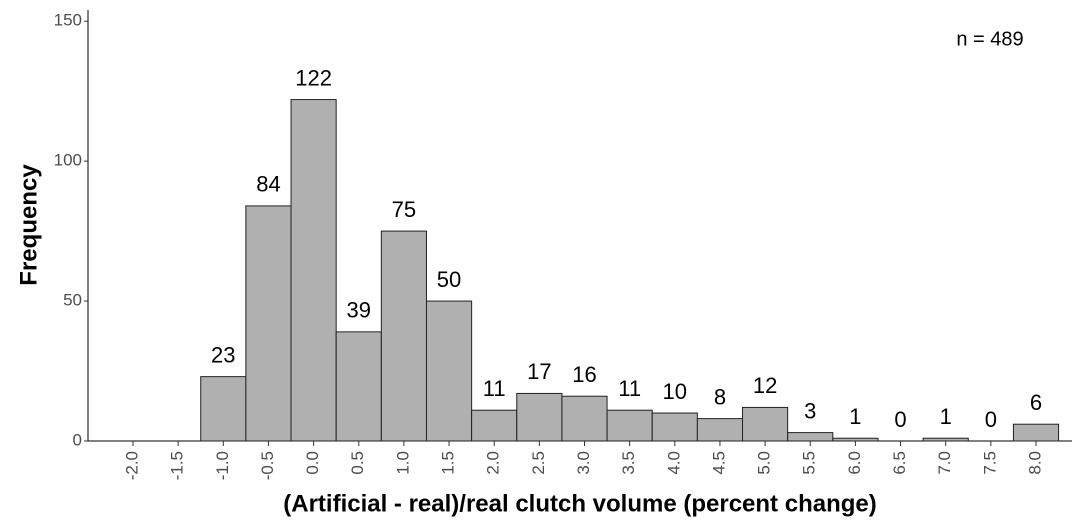 The image size is (1073, 527). What do you see at coordinates (675, 391) in the screenshot?
I see `value-label: 10` at bounding box center [675, 391].